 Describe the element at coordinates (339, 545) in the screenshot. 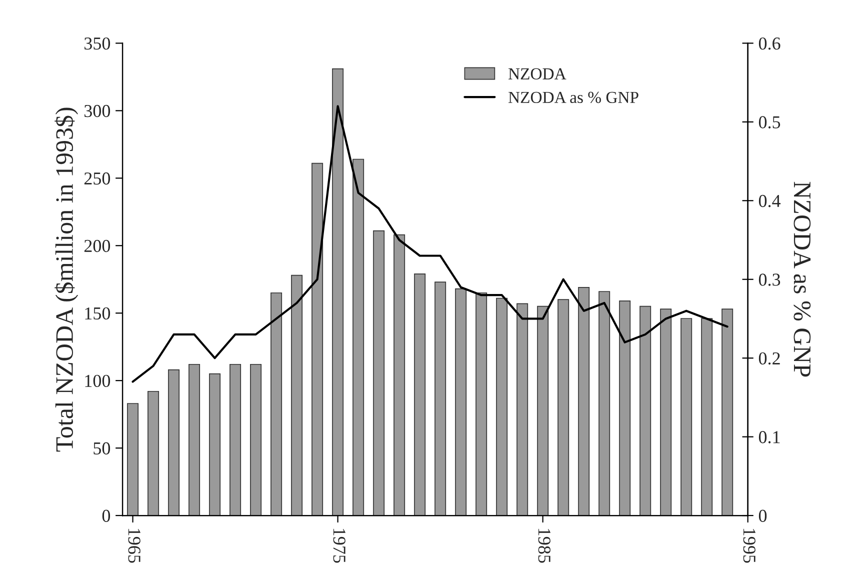

I see `x-tick-label: 1975` at that location.